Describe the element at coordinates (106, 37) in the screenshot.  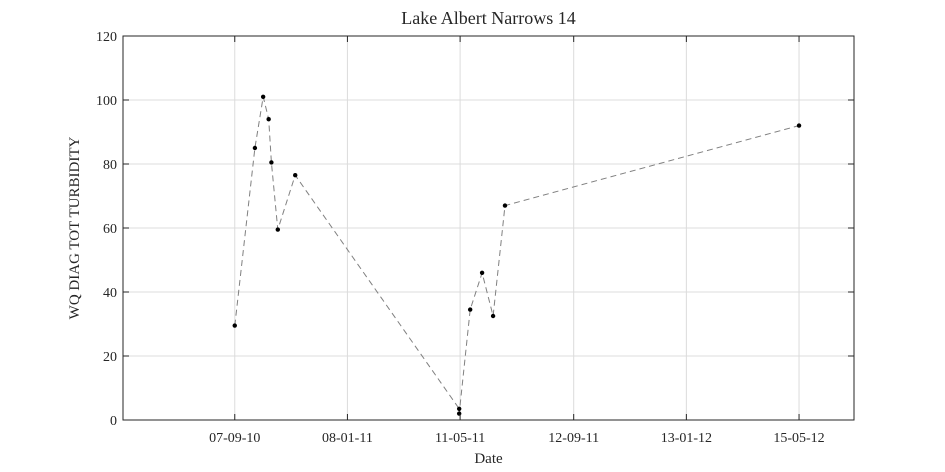
I see `y-tick-label: 120` at that location.